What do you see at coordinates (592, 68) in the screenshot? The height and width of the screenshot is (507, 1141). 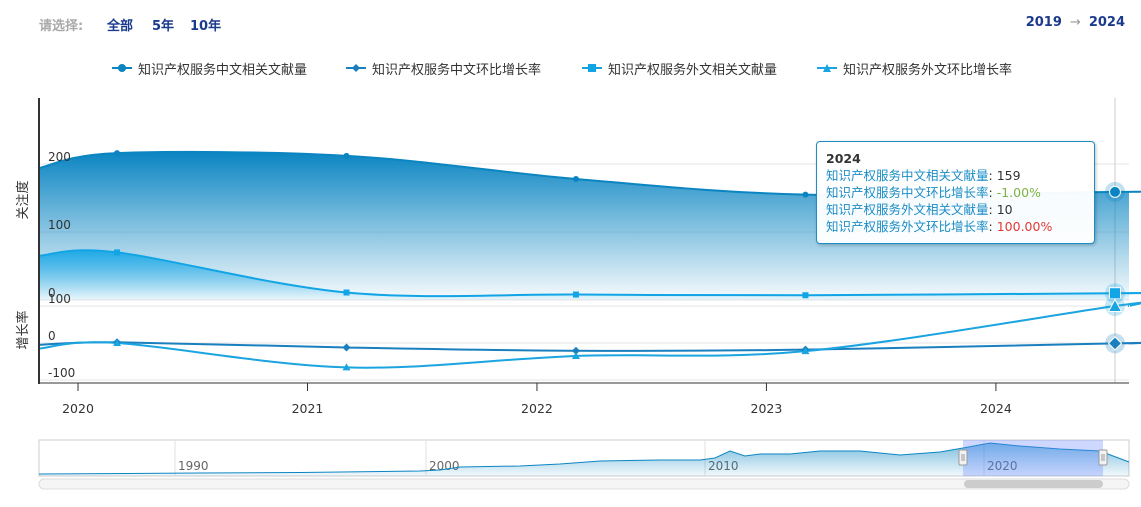 I see `legend-square-marker-icon` at bounding box center [592, 68].